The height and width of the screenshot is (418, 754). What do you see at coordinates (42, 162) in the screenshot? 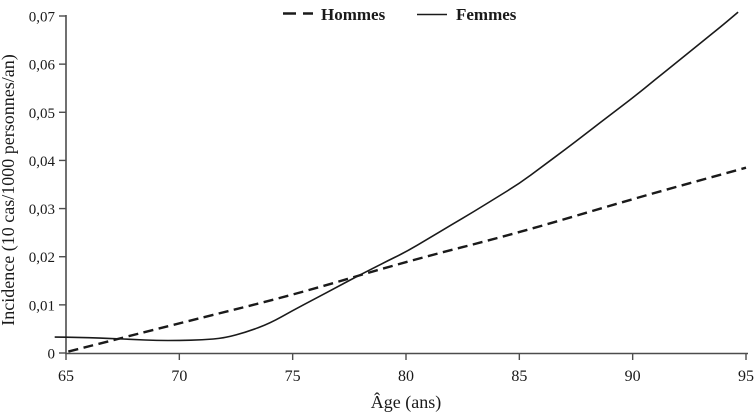
I see `y-tick-label: 0,04` at bounding box center [42, 162].